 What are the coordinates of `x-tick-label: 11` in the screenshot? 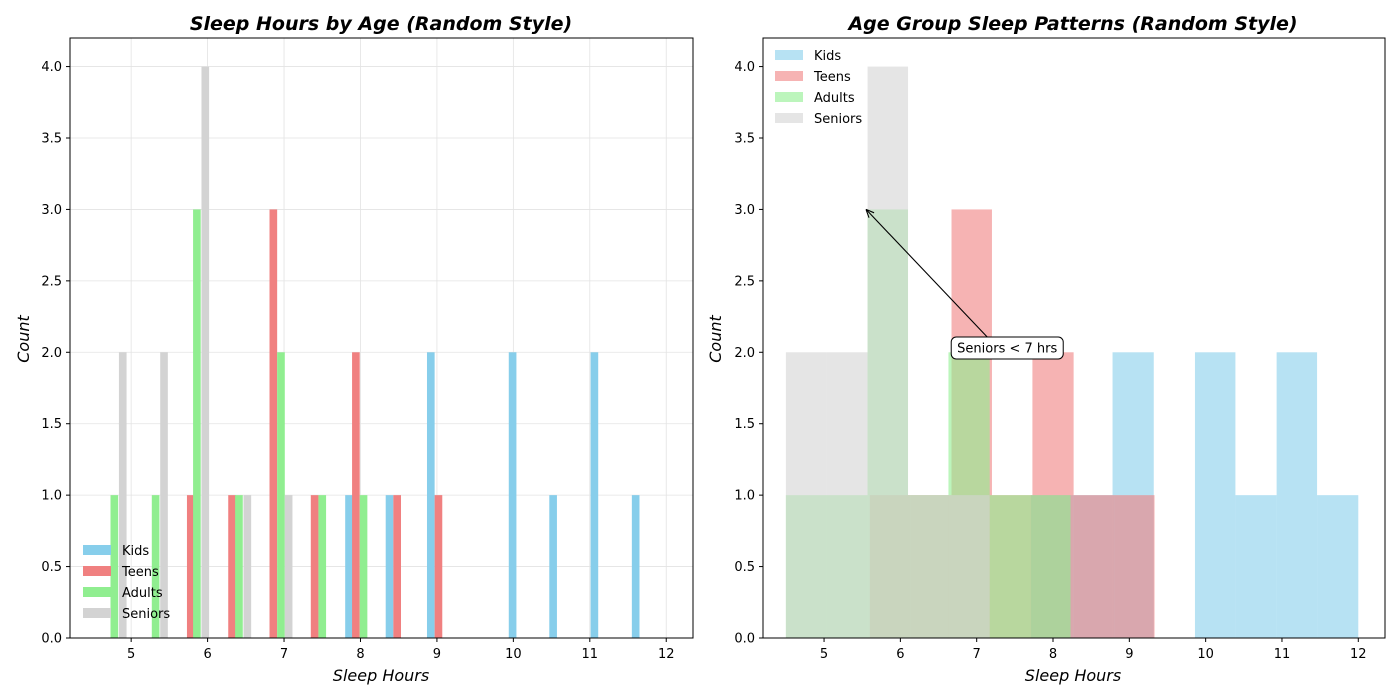 It's located at (590, 654).